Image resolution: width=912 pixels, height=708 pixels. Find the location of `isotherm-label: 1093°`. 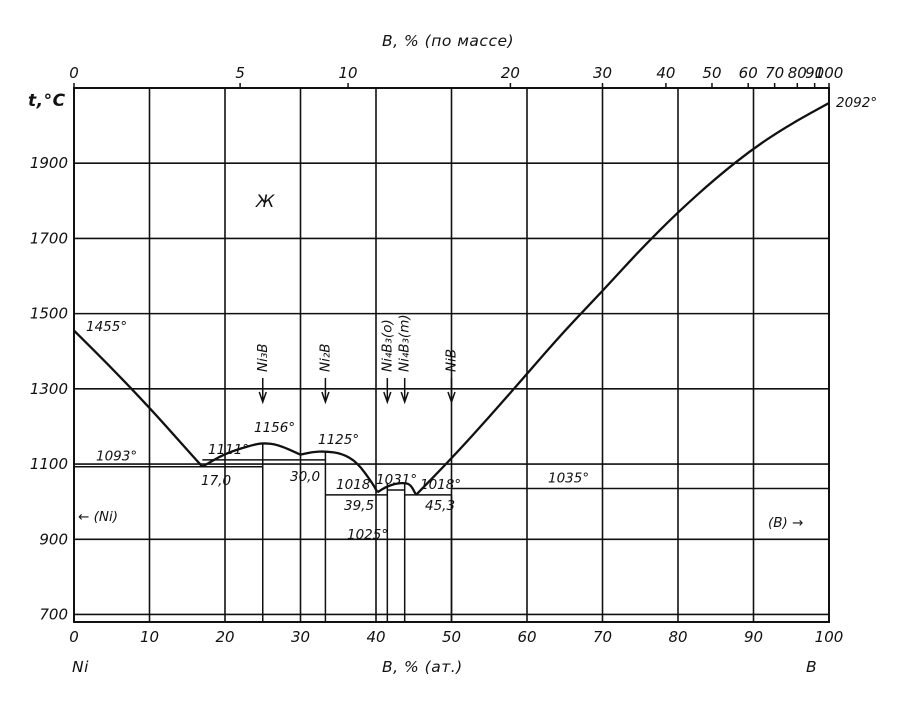

isotherm-label: 1093° is located at coordinates (116, 457).